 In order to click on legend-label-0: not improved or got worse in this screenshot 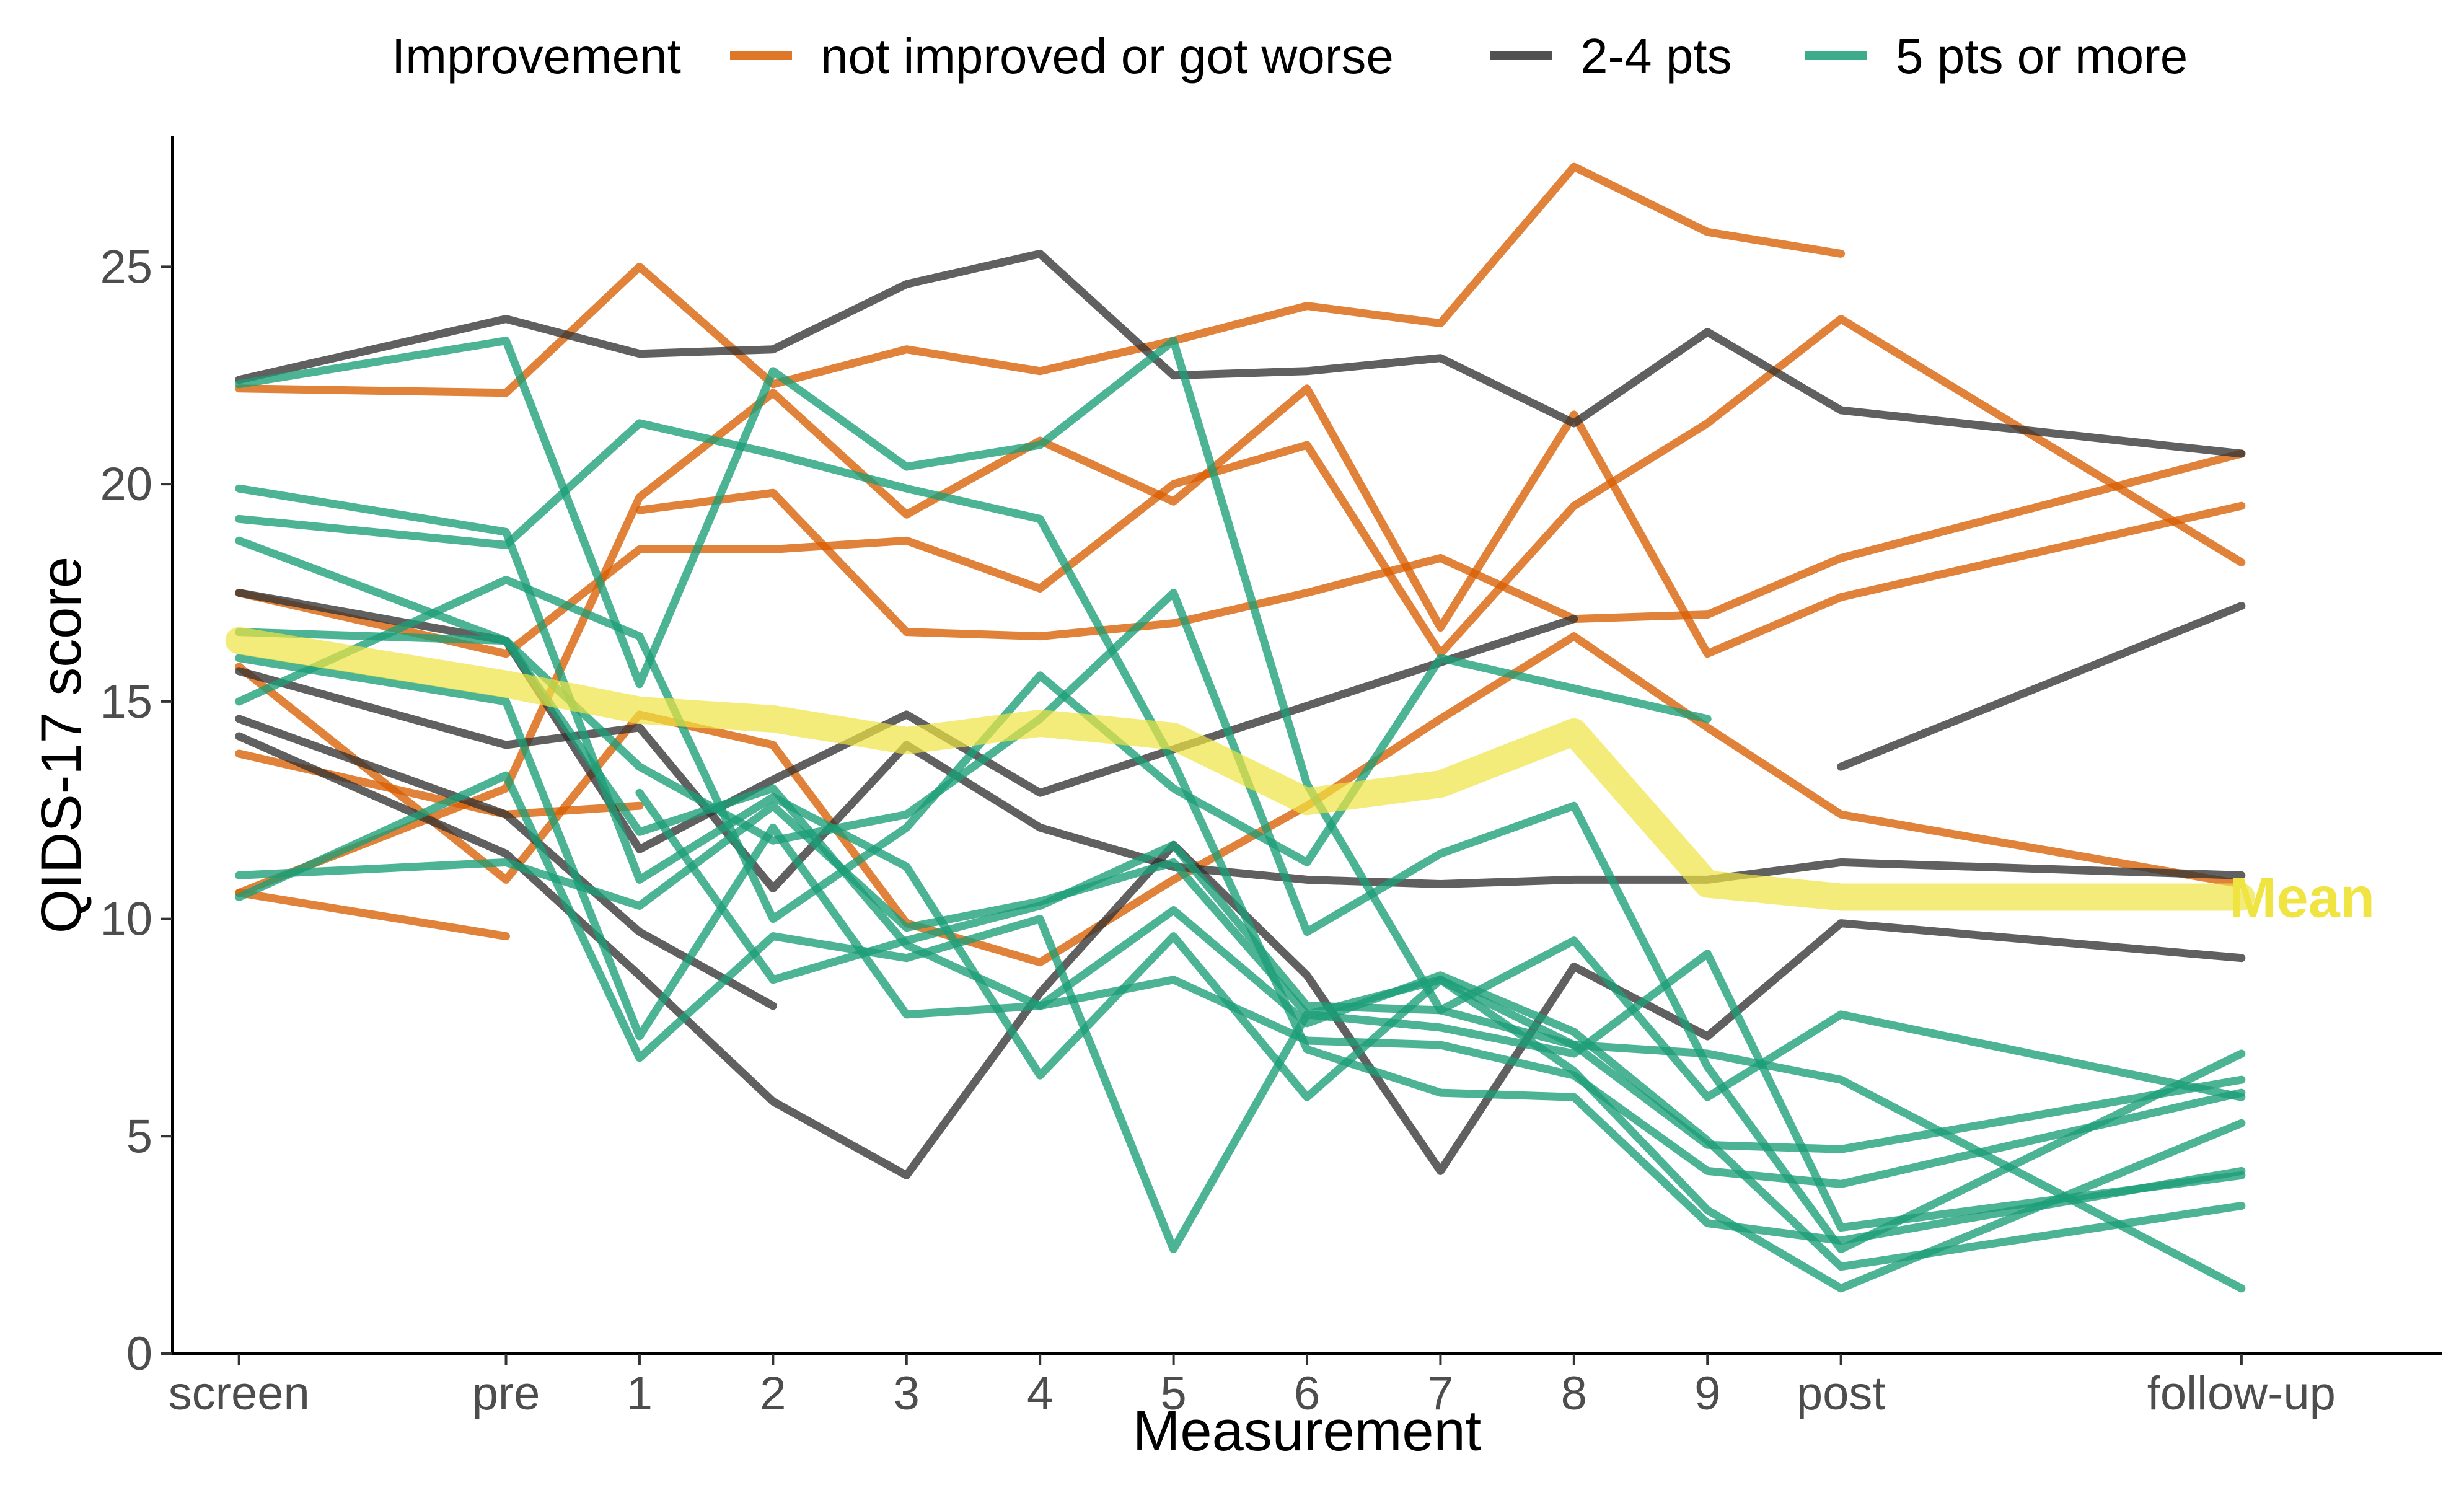, I will do `click(1107, 56)`.